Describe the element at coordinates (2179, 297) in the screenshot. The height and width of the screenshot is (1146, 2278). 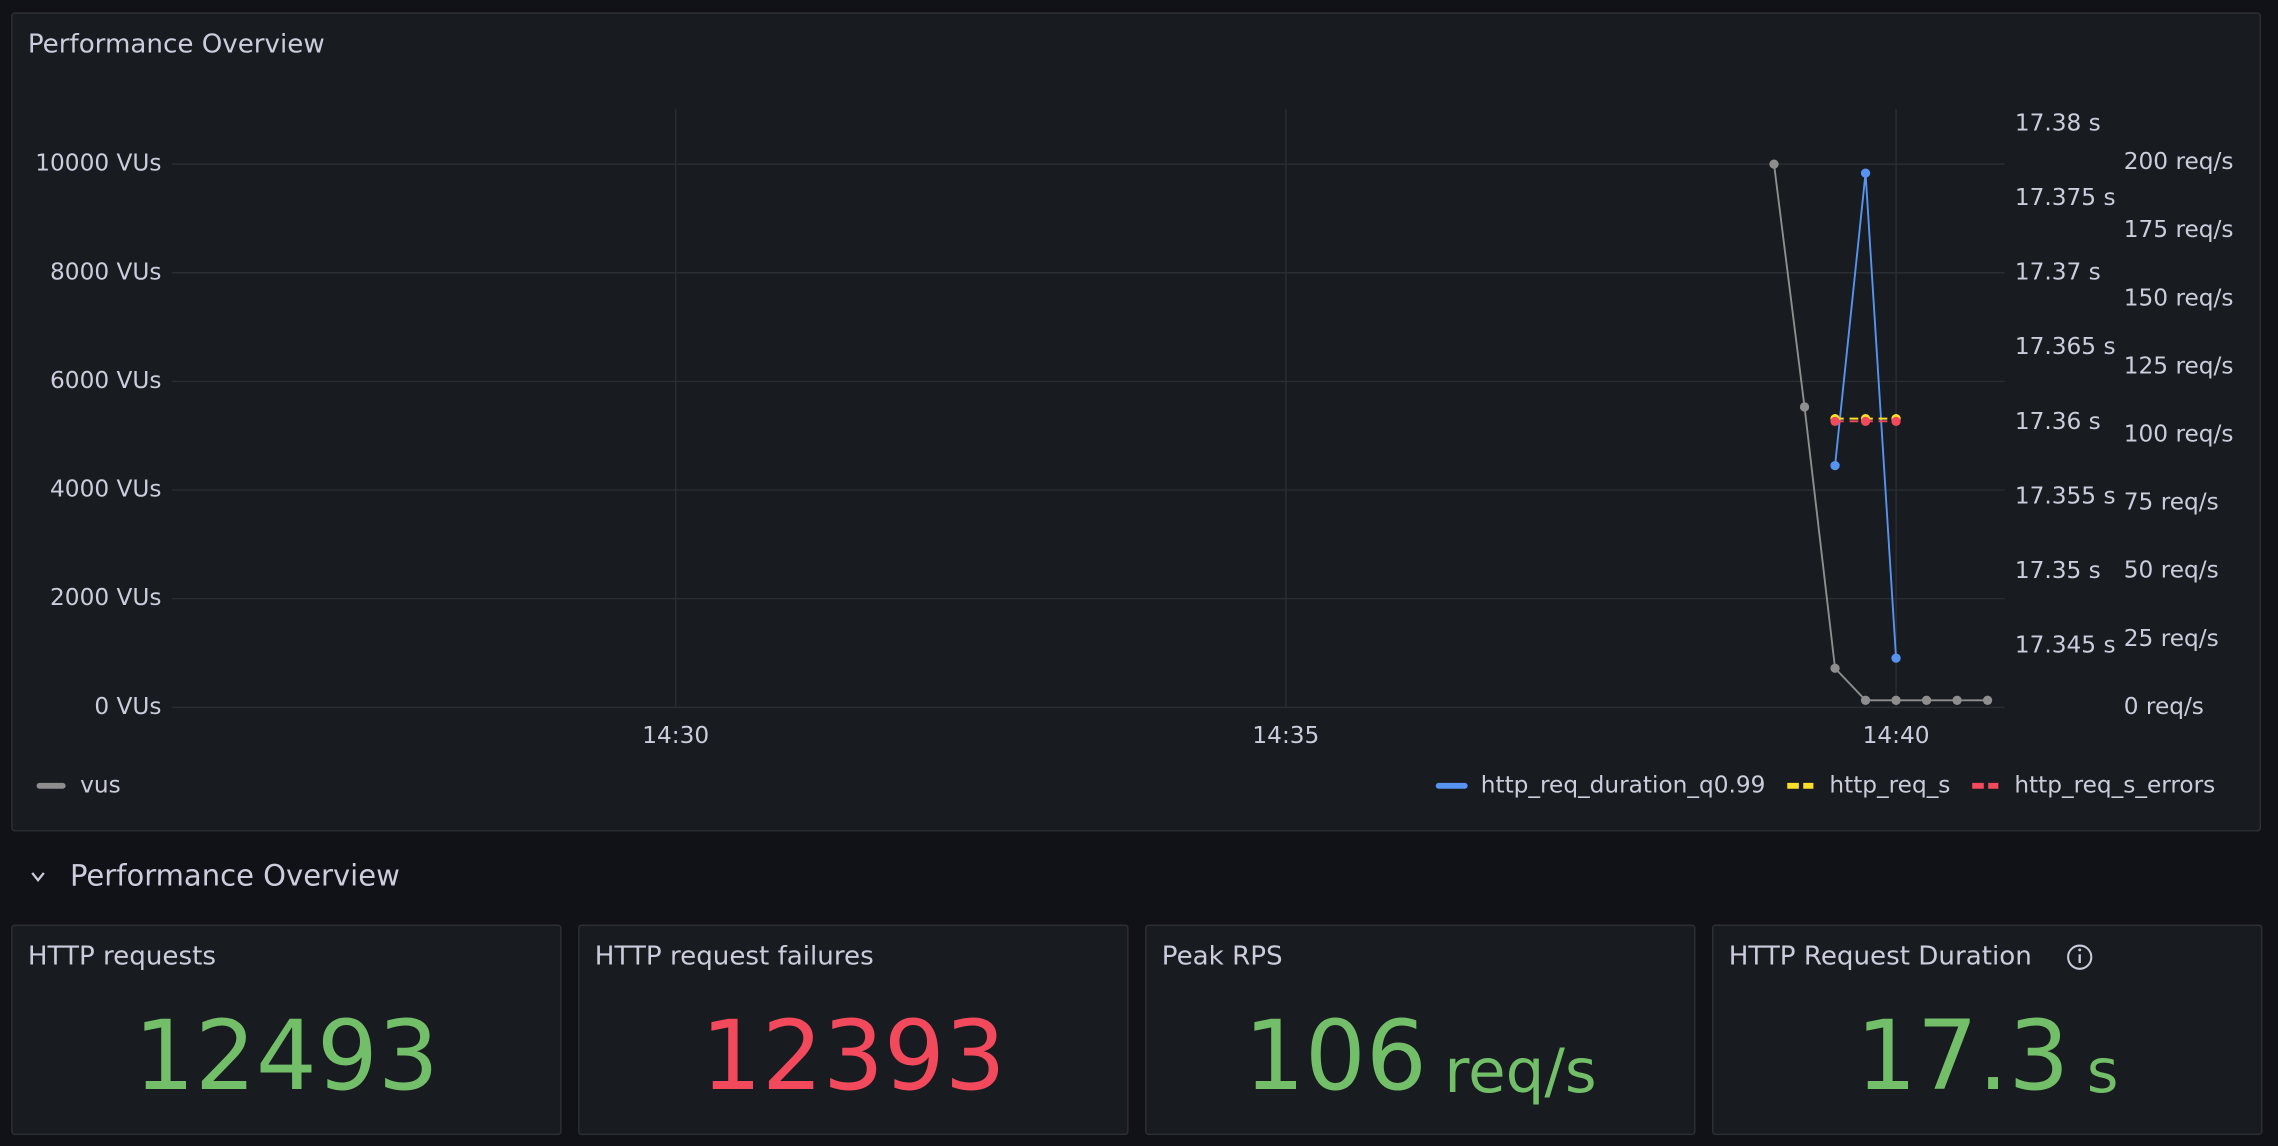
I see `y-tick-label: 150 req/s` at that location.